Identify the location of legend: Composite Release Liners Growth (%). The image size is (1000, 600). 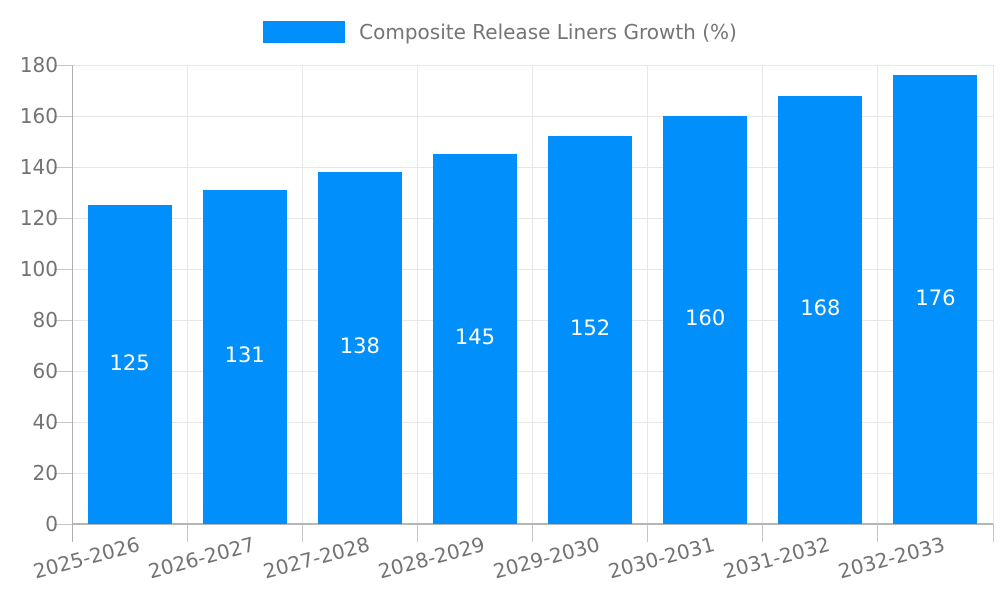
(500, 32).